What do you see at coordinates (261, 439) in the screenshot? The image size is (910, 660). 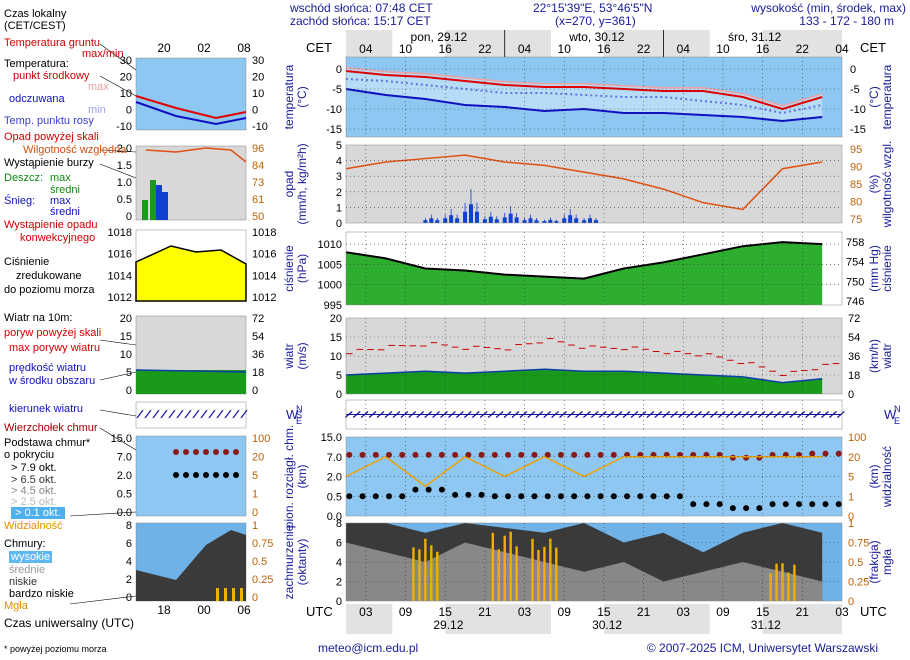 I see `legend-tick-right: 100` at bounding box center [261, 439].